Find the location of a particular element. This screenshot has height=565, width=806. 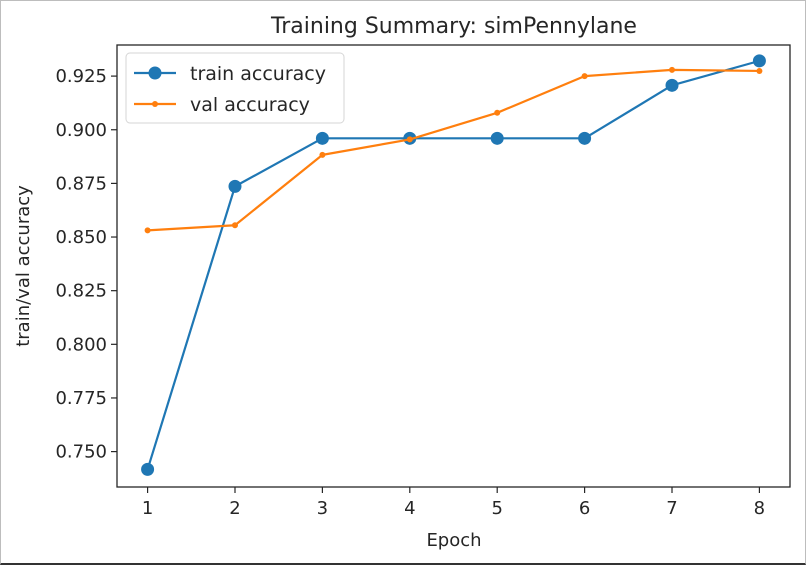

x-tick-label: 3 is located at coordinates (322, 508).